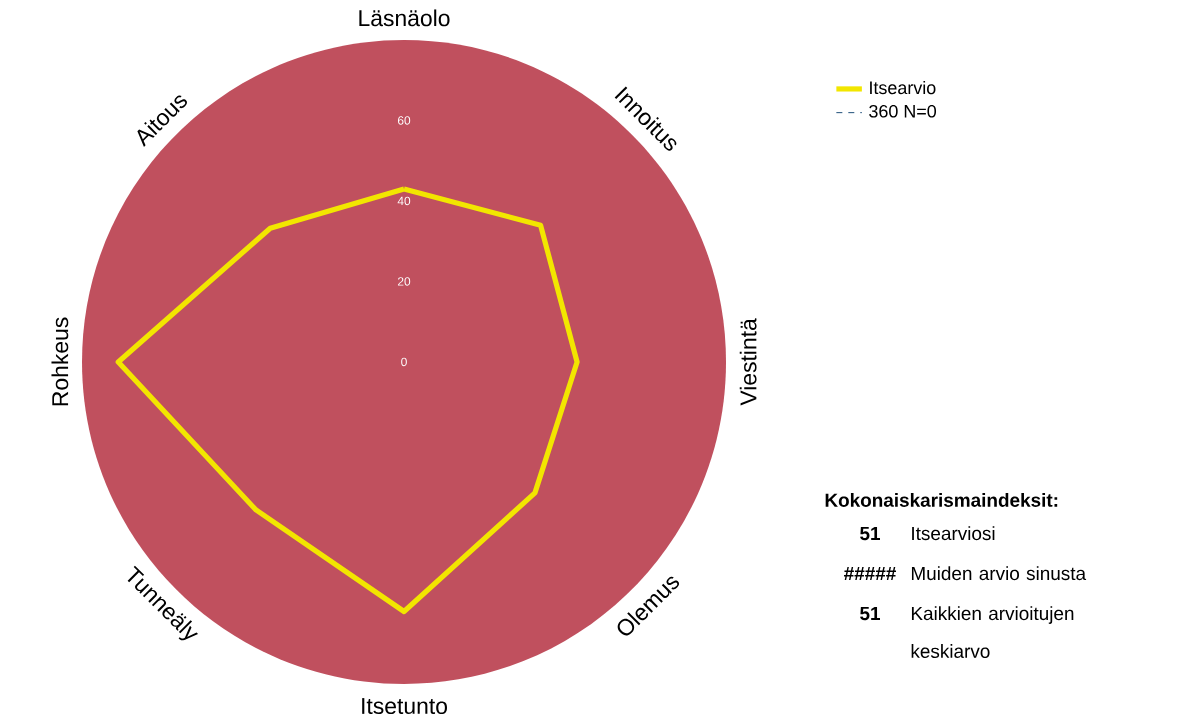 The height and width of the screenshot is (726, 1182). Describe the element at coordinates (404, 706) in the screenshot. I see `spoke-label: Itsetunto` at that location.